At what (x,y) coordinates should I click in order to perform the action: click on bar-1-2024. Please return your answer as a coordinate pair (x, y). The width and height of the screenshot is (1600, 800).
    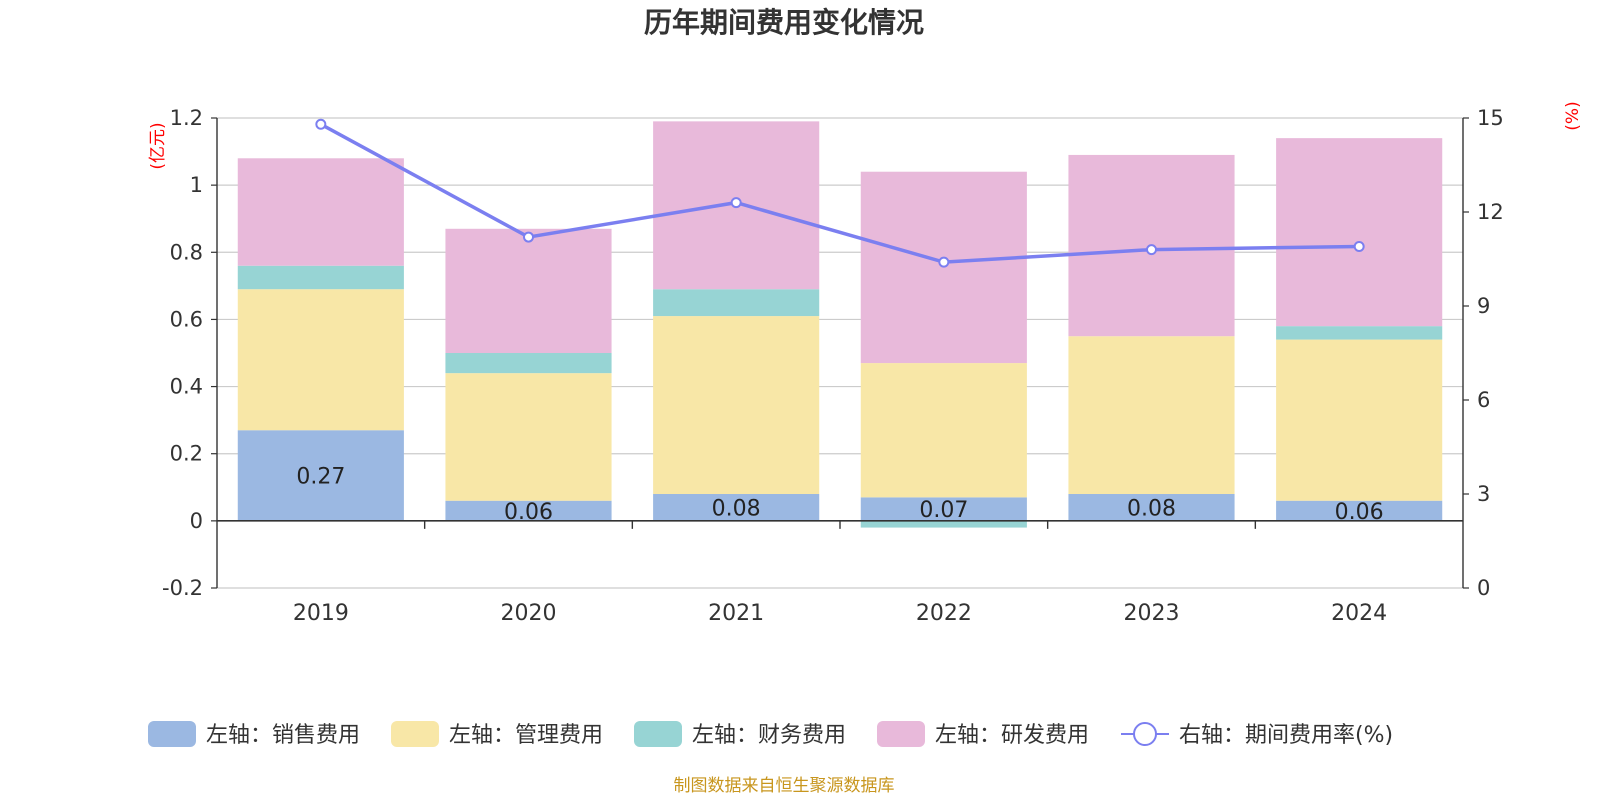
    Looking at the image, I should click on (1359, 510).